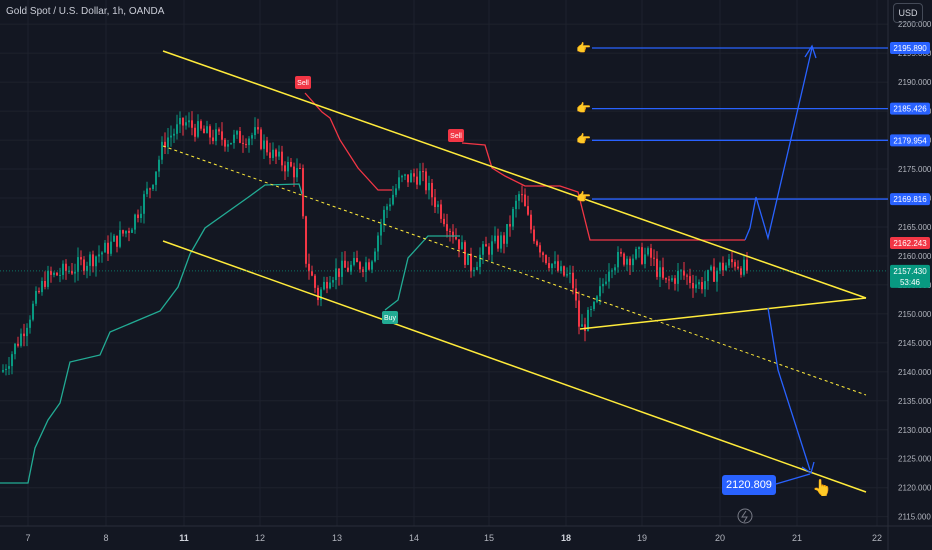 Image resolution: width=932 pixels, height=550 pixels. Describe the element at coordinates (915, 459) in the screenshot. I see `y-tick-label: 2125.000` at that location.